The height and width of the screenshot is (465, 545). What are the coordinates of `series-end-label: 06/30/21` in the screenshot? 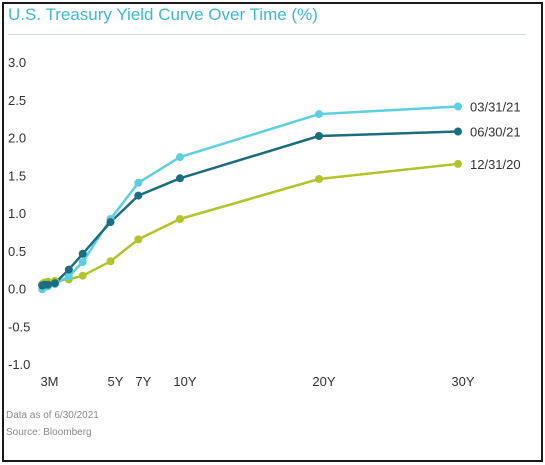 It's located at (495, 131).